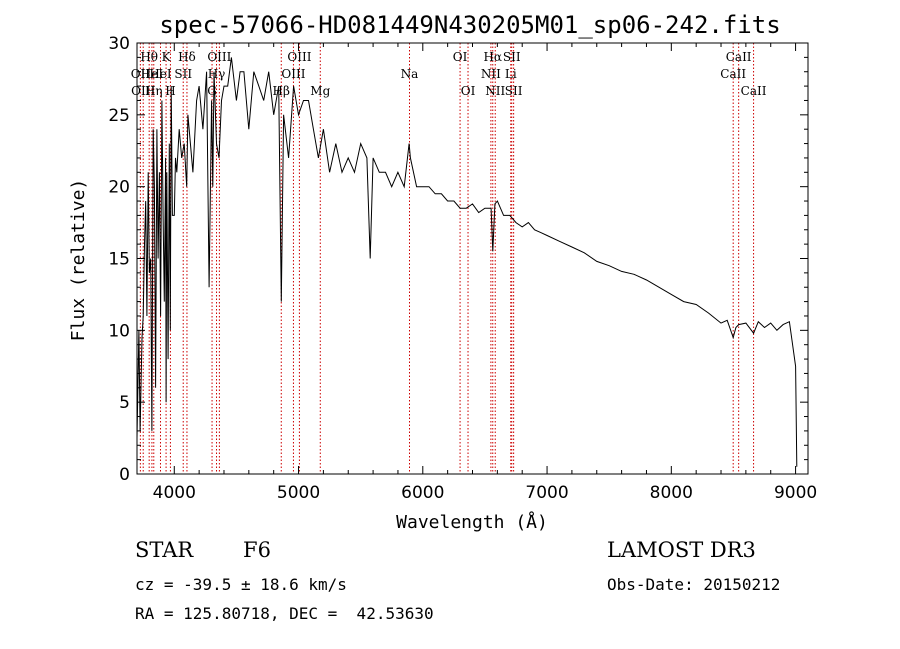 The height and width of the screenshot is (649, 900). What do you see at coordinates (320, 91) in the screenshot?
I see `line-marker-label: Mg` at bounding box center [320, 91].